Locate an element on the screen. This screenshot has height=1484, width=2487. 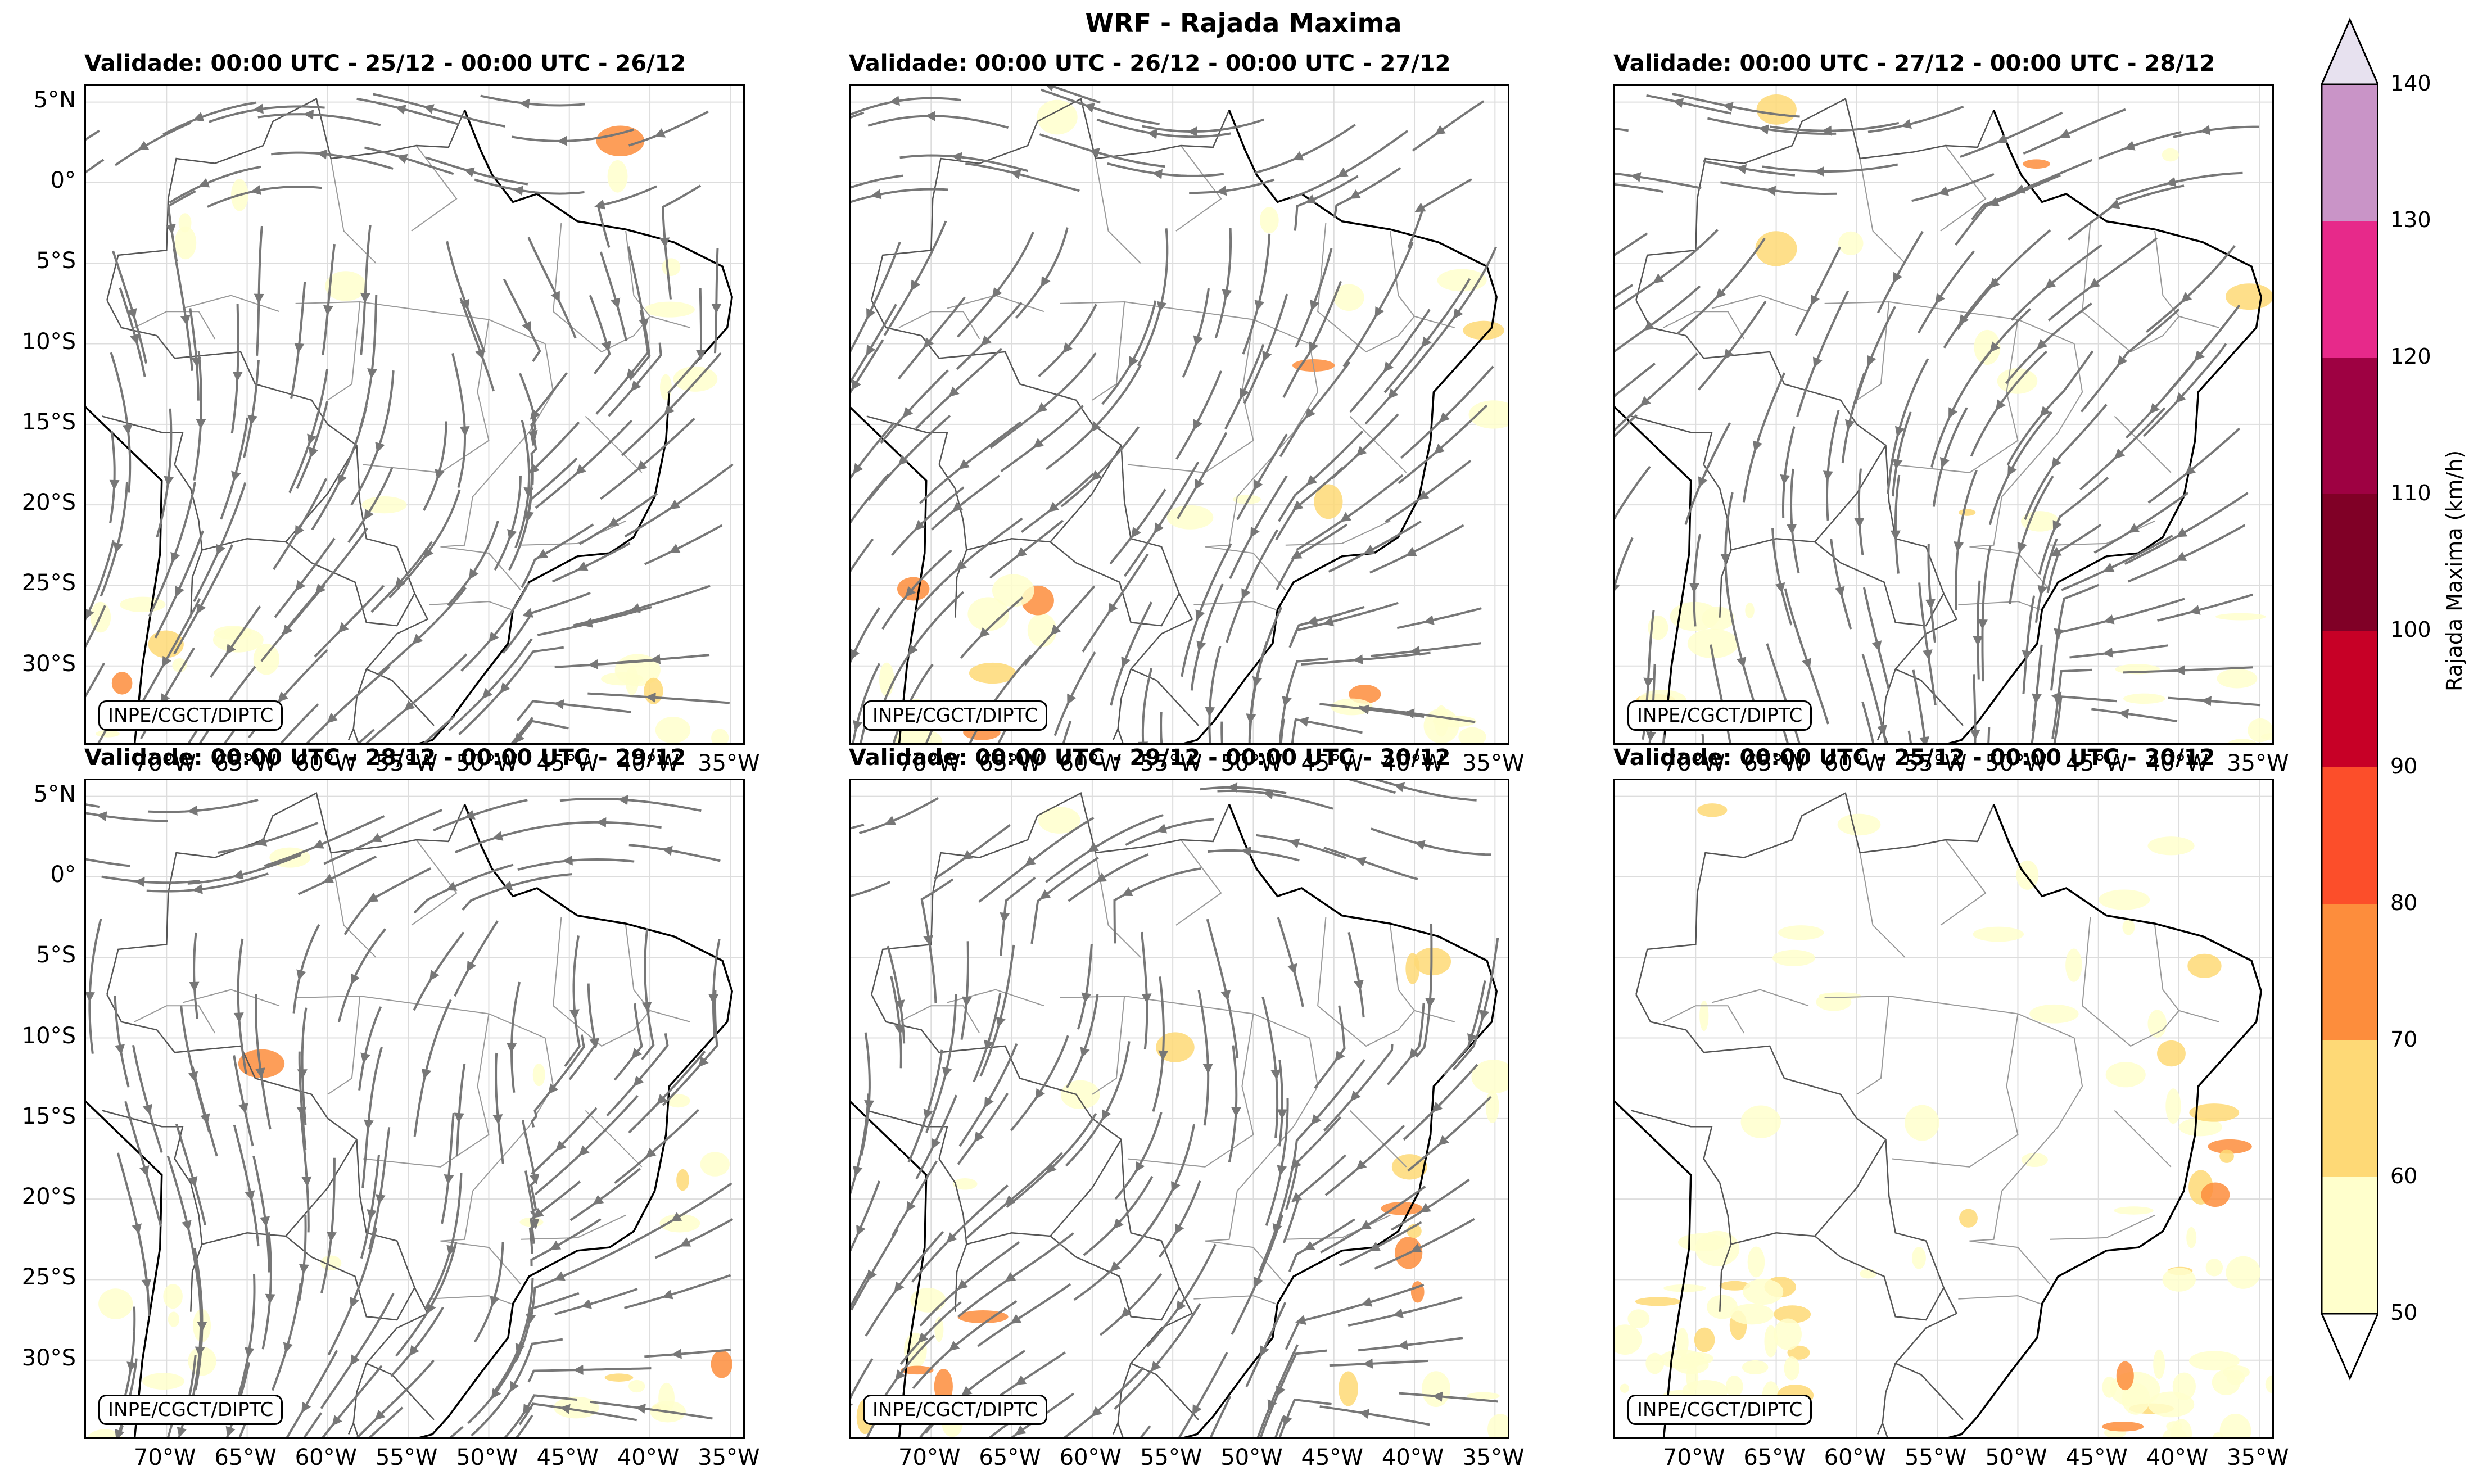
map-canvas is located at coordinates (1179, 414).